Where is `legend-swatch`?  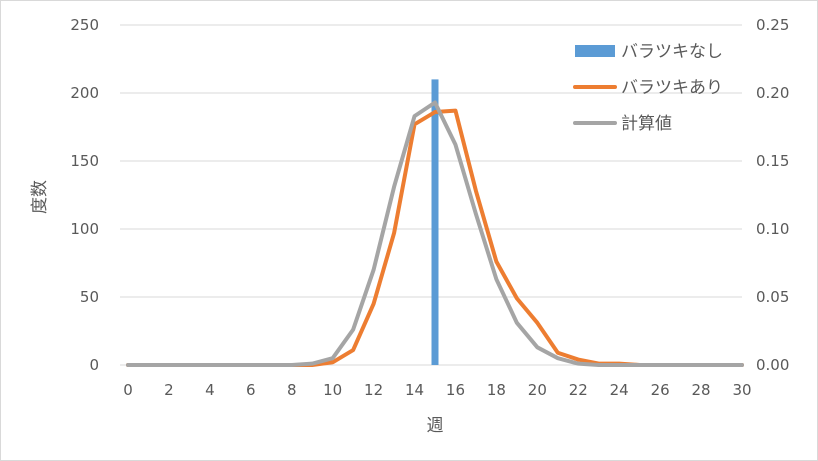
legend-swatch is located at coordinates (595, 51).